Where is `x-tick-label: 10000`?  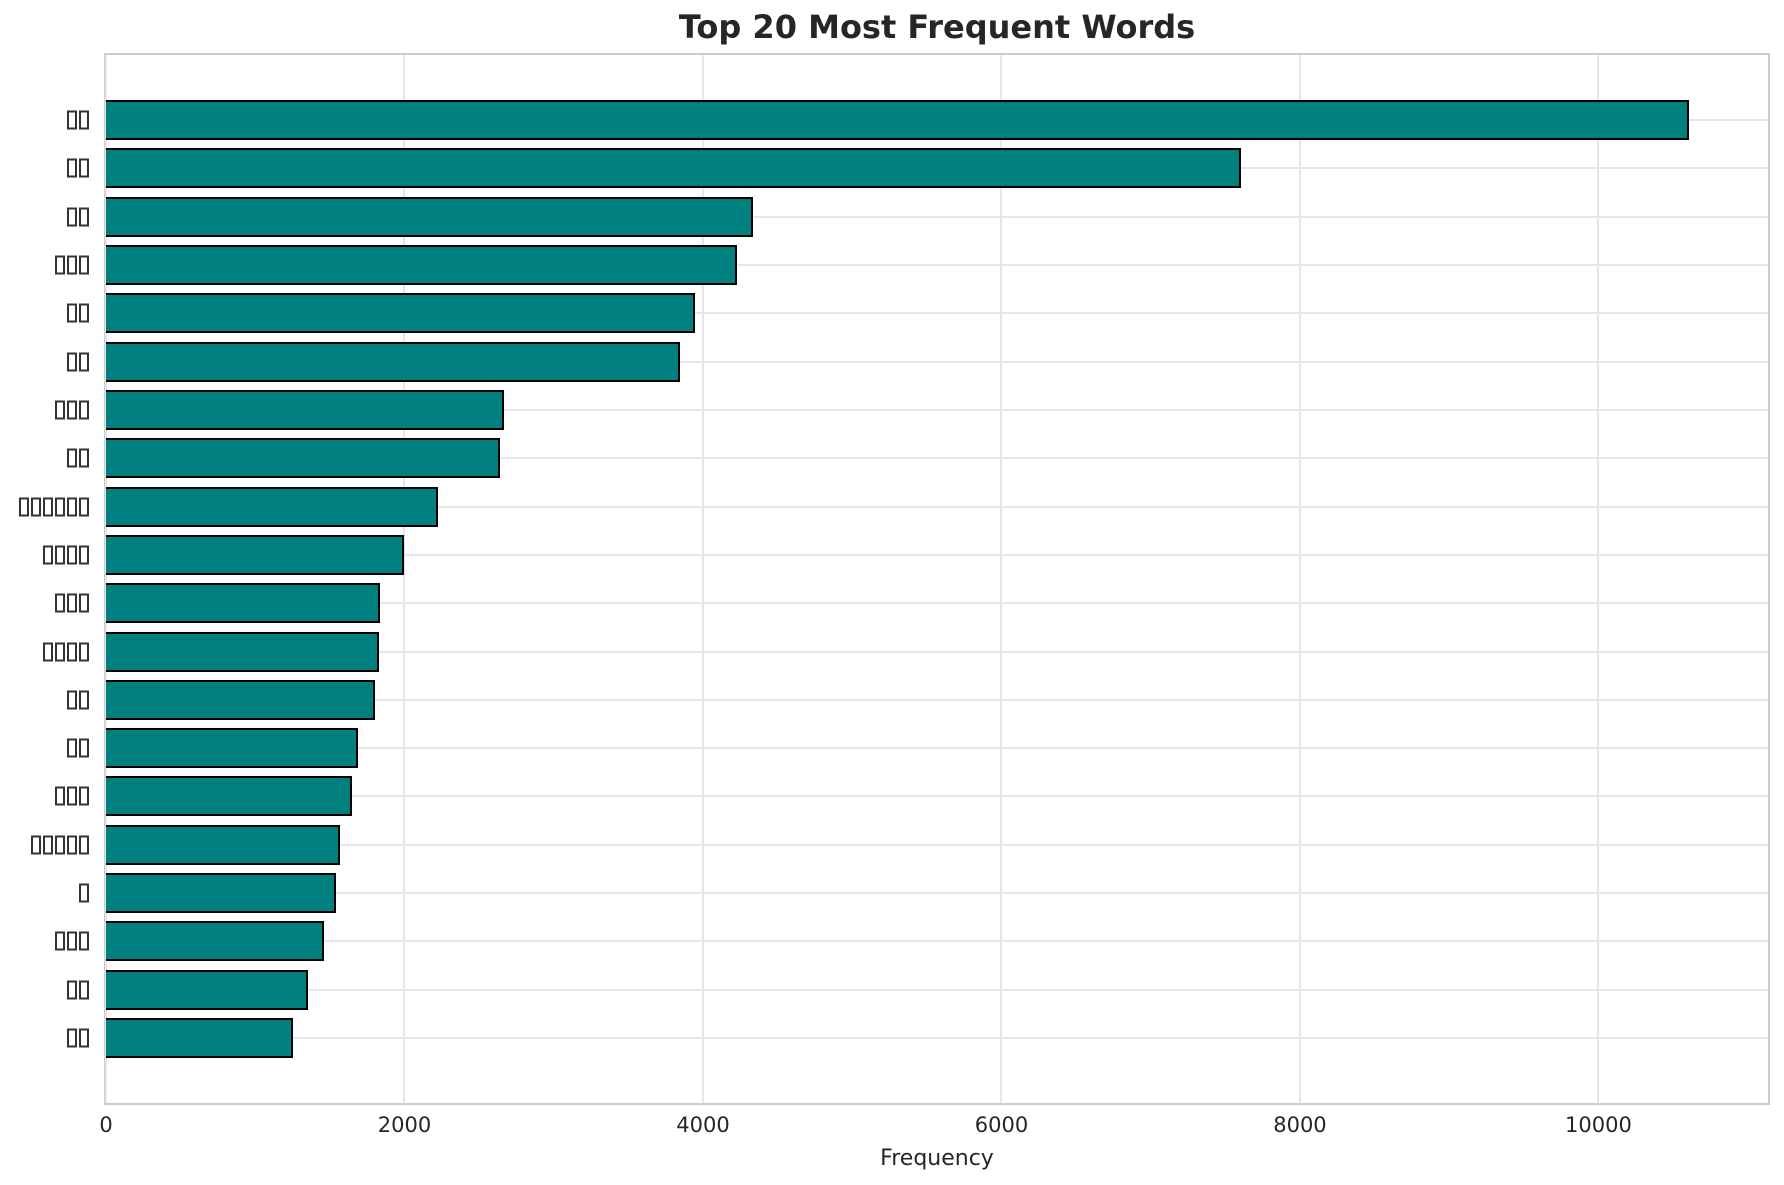
x-tick-label: 10000 is located at coordinates (1598, 1125).